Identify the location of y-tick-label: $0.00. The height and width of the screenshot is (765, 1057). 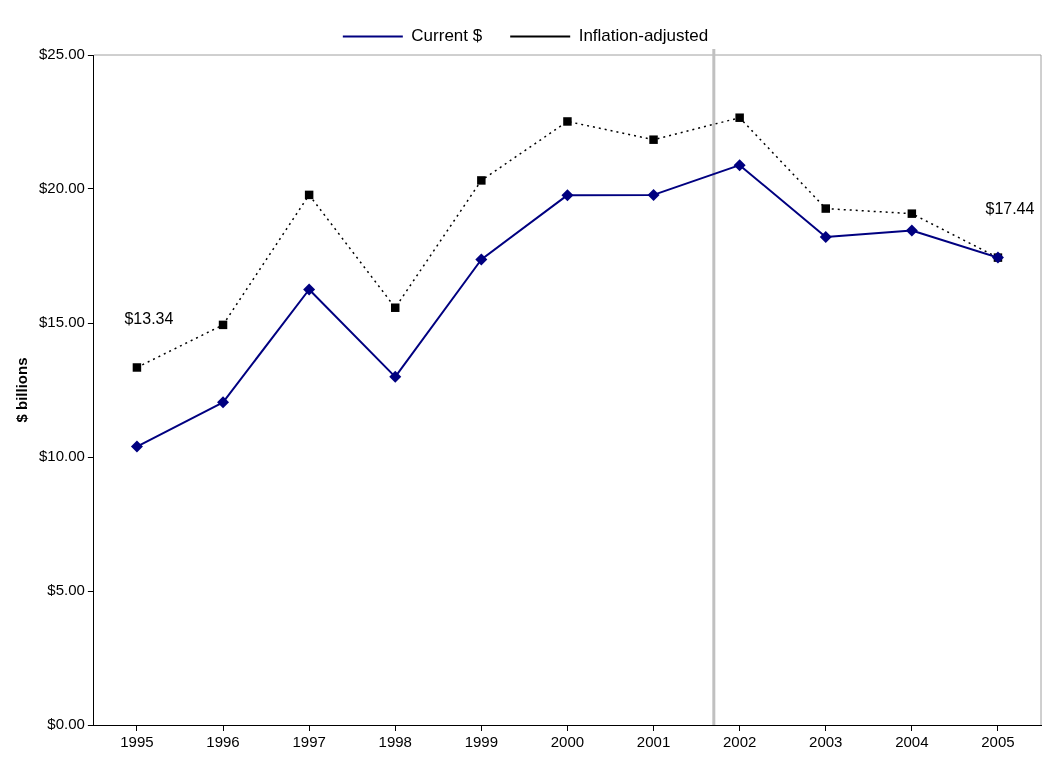
(66, 724).